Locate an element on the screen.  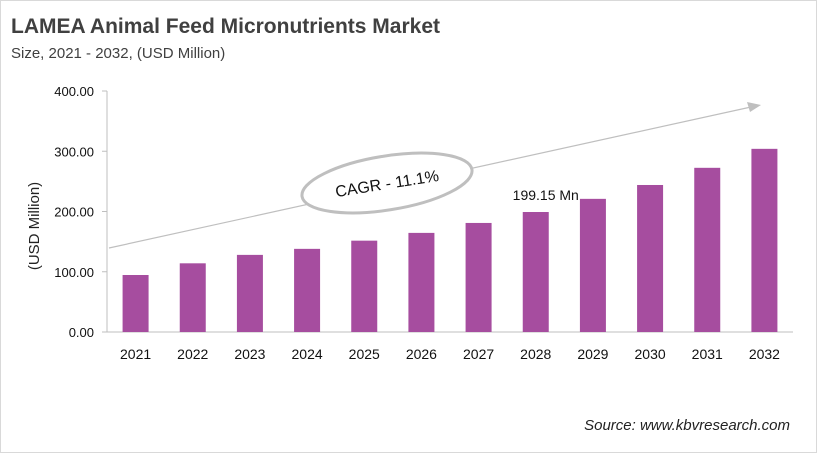
chart-title: LAMEA Animal Feed Micronutrients Market is located at coordinates (226, 26).